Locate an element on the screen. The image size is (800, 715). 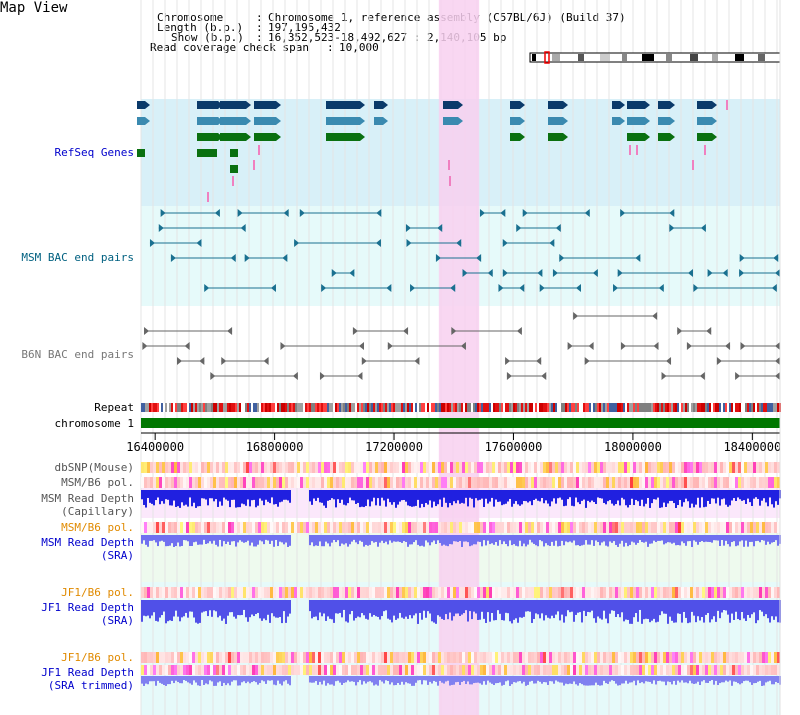
track-label-msm-b6-pol-2: MSM/B6 pol. is located at coordinates (97, 527).